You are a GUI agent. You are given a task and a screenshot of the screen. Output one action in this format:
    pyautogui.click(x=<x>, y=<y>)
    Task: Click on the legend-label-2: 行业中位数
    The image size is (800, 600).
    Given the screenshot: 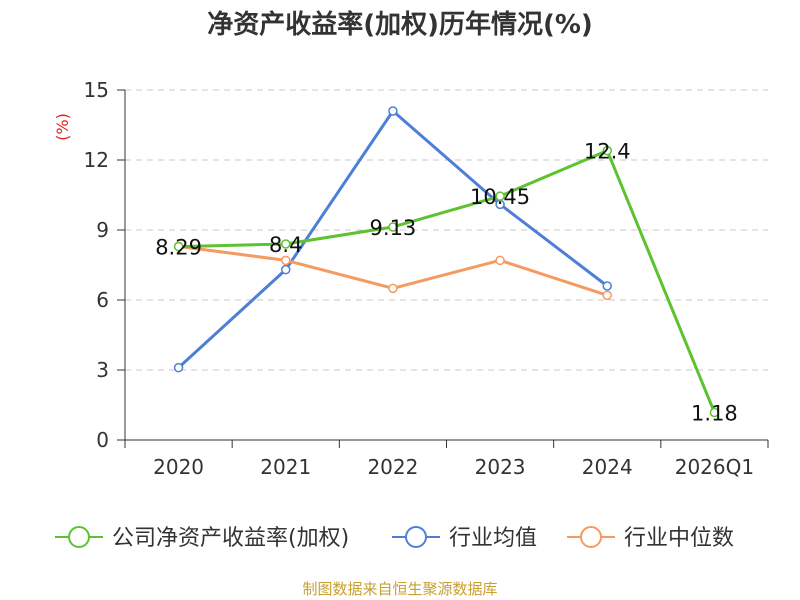 What is the action you would take?
    pyautogui.click(x=679, y=538)
    